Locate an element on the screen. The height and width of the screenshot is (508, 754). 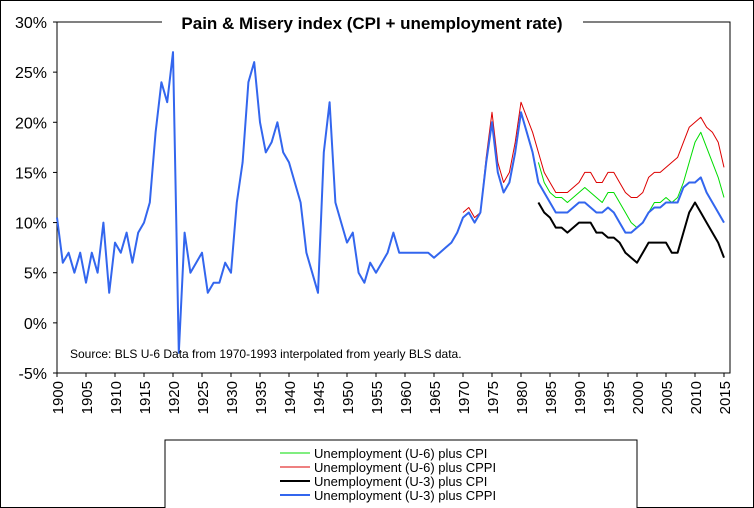
x-tick-label: 1955 is located at coordinates (377, 397).